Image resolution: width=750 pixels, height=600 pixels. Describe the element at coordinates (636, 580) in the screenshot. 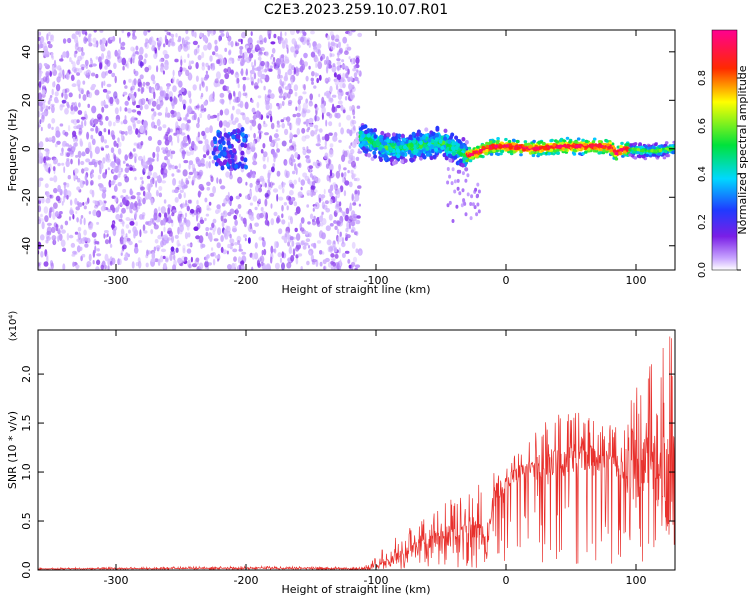

I see `x-tick-label: 100` at that location.